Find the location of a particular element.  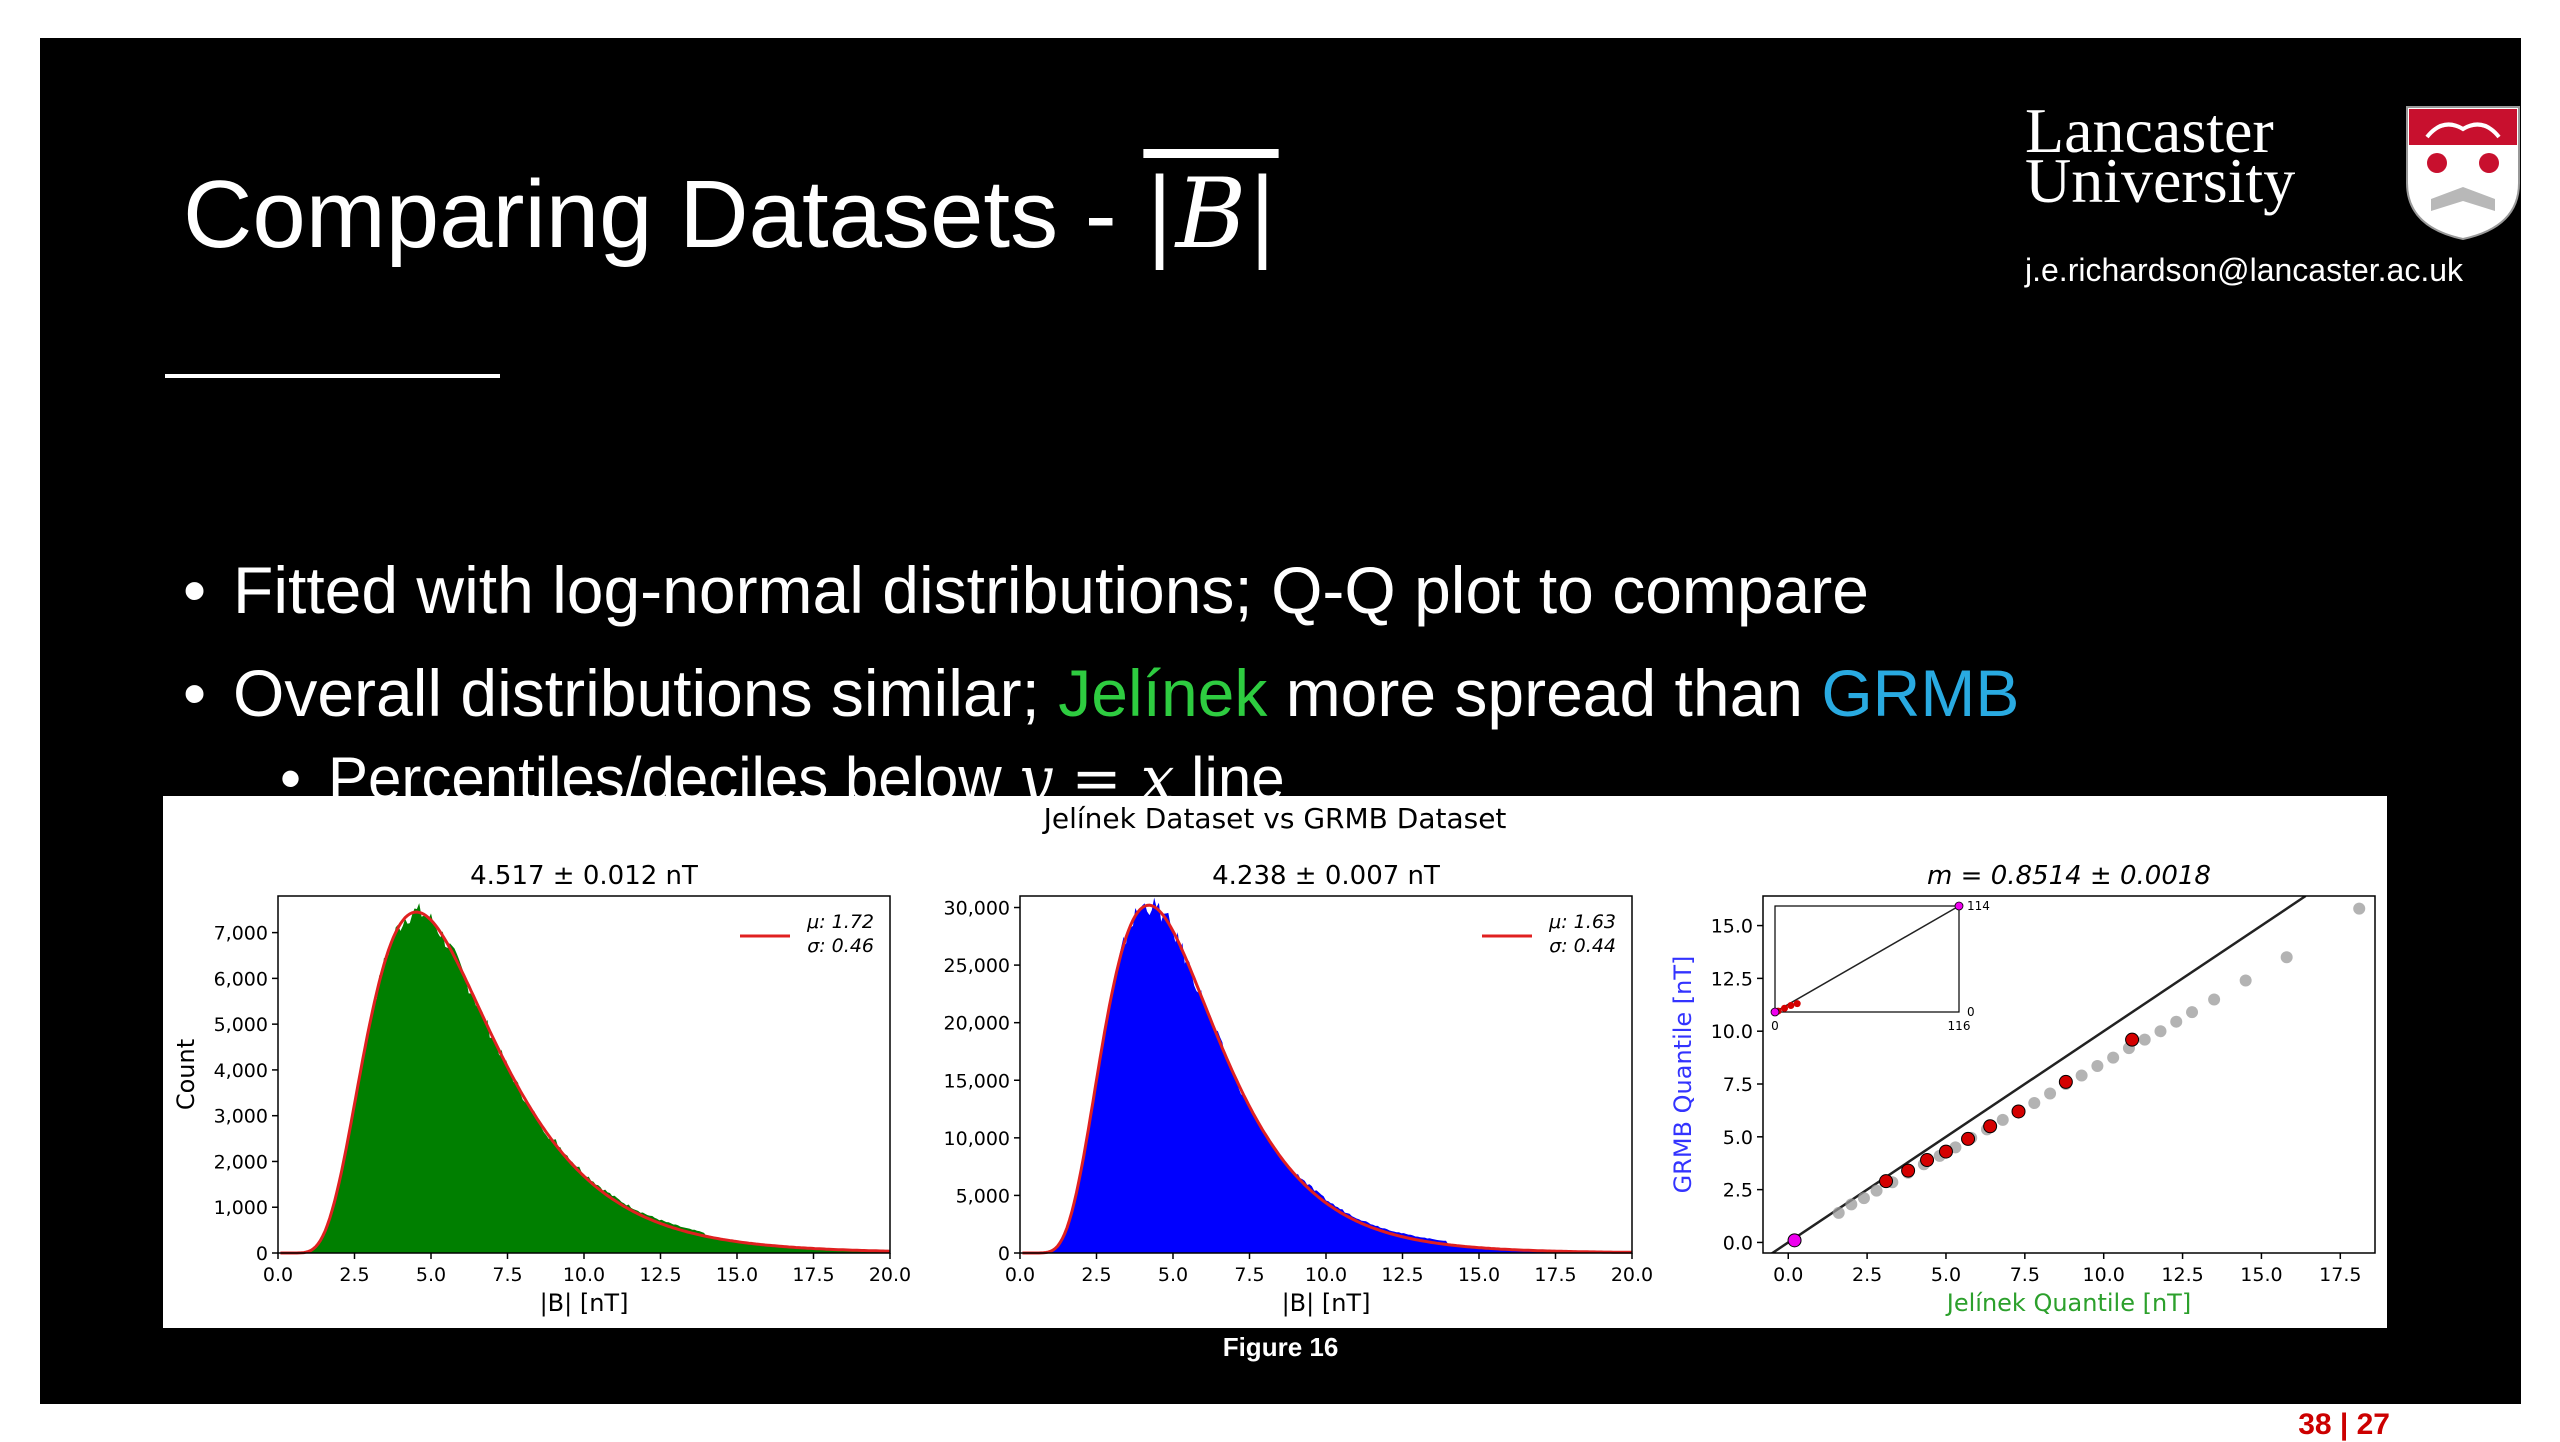

bullet-2-jelinek: Jelínek is located at coordinates (1163, 693).